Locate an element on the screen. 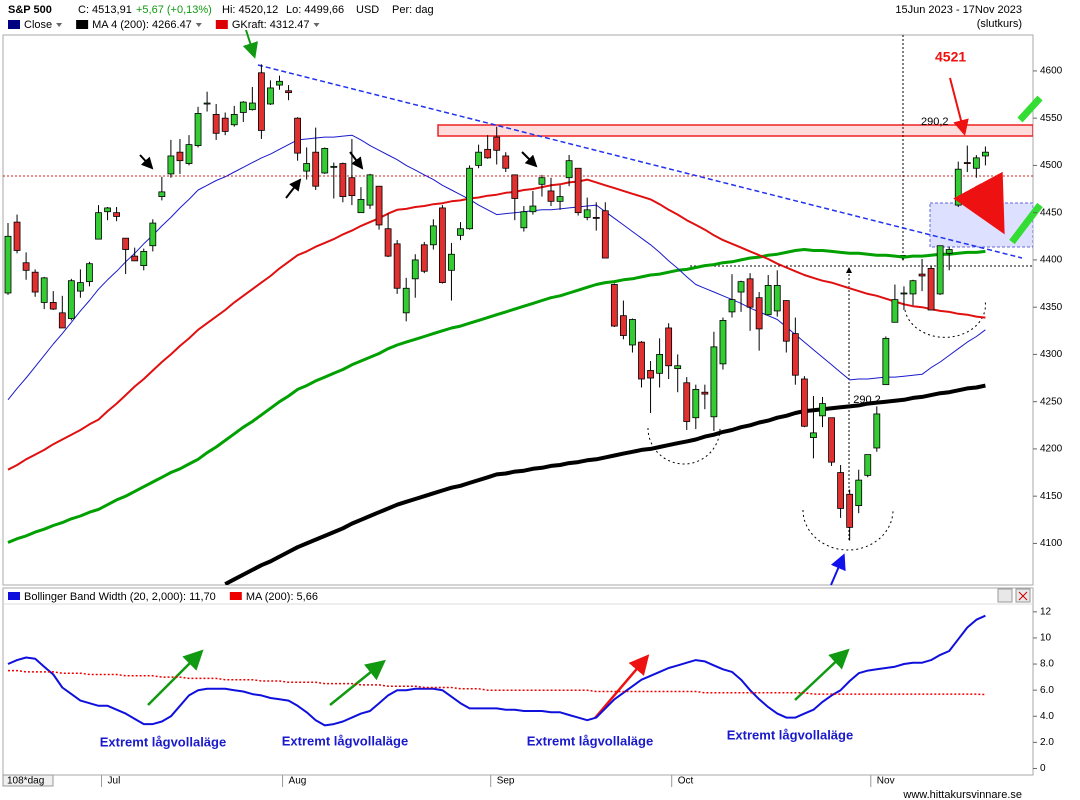 The height and width of the screenshot is (800, 1080). annotation: 4521 is located at coordinates (950, 57).